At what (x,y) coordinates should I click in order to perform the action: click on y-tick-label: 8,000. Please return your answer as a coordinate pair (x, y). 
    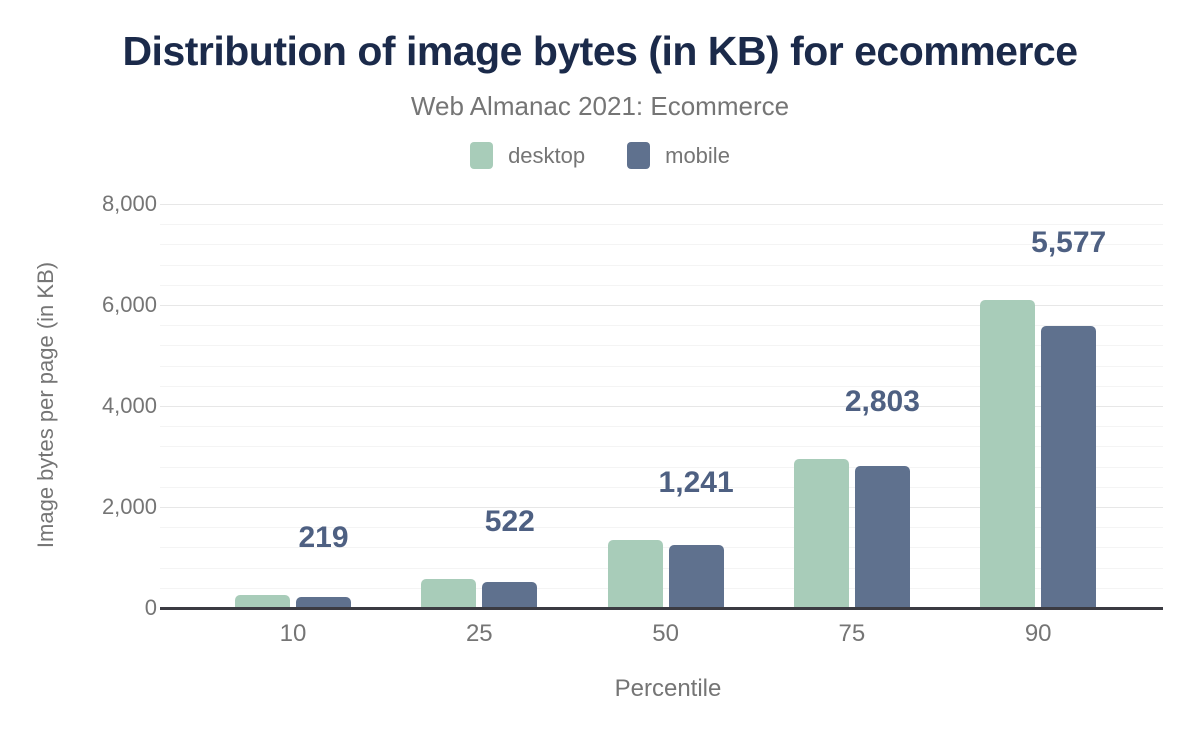
    Looking at the image, I should click on (129, 203).